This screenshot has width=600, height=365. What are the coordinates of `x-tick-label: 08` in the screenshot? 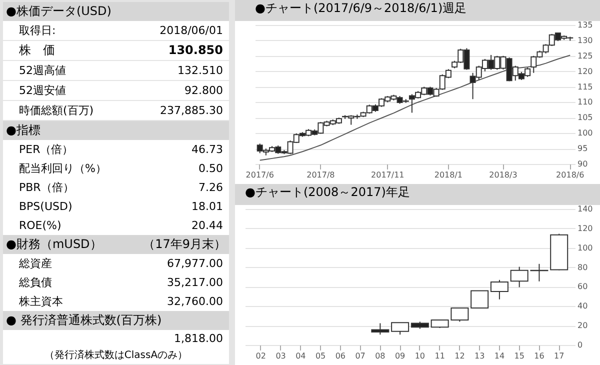 It's located at (380, 356).